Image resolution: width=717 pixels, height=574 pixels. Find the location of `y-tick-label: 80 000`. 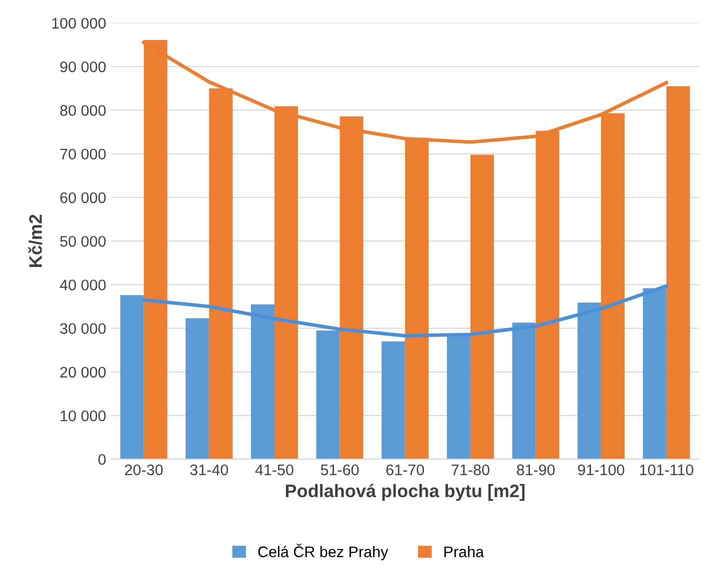

y-tick-label: 80 000 is located at coordinates (83, 110).